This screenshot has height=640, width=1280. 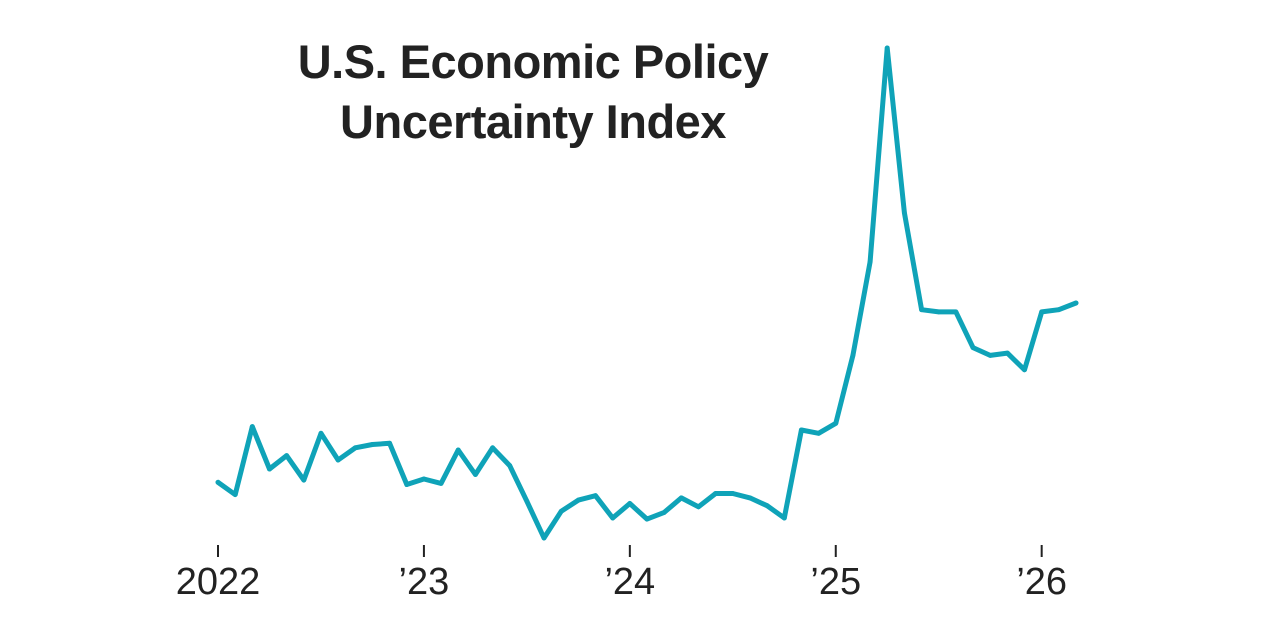 I want to click on x-tick-label: ’23, so click(x=424, y=582).